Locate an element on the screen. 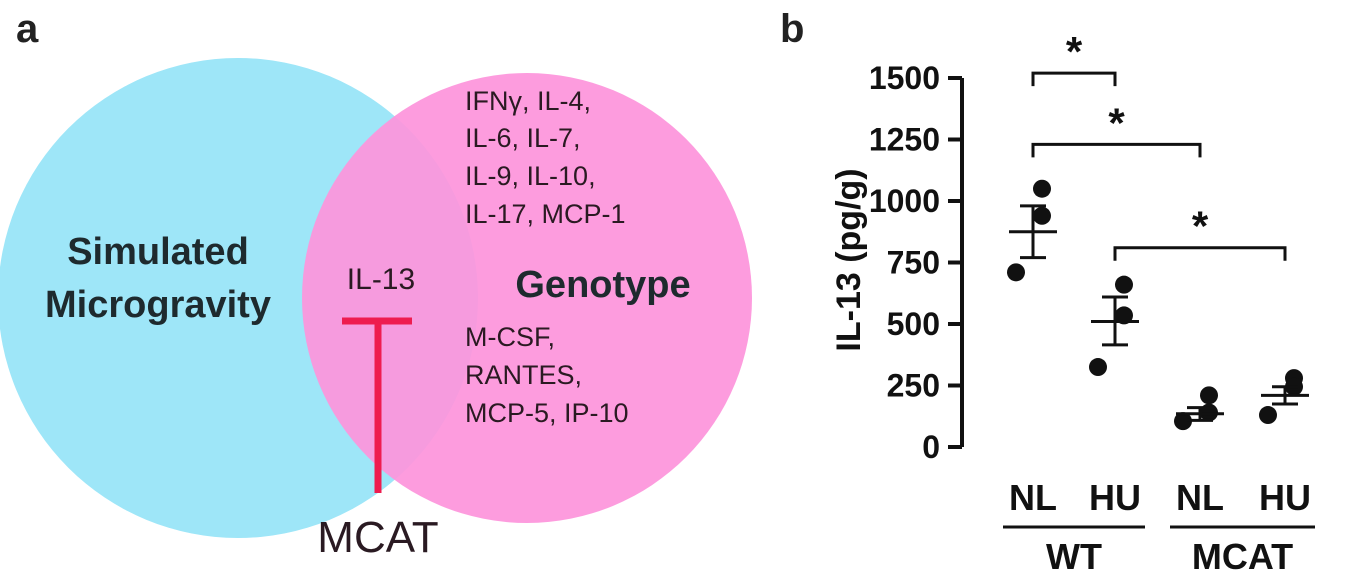  genotype-label: Genotype is located at coordinates (602, 285).